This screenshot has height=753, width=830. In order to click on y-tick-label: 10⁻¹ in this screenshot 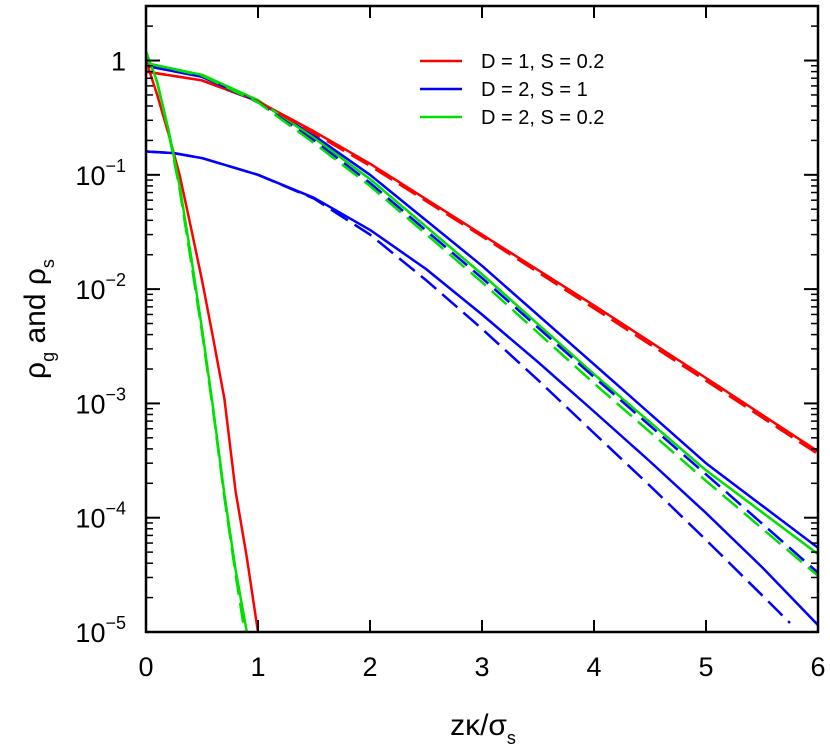, I will do `click(100, 173)`.